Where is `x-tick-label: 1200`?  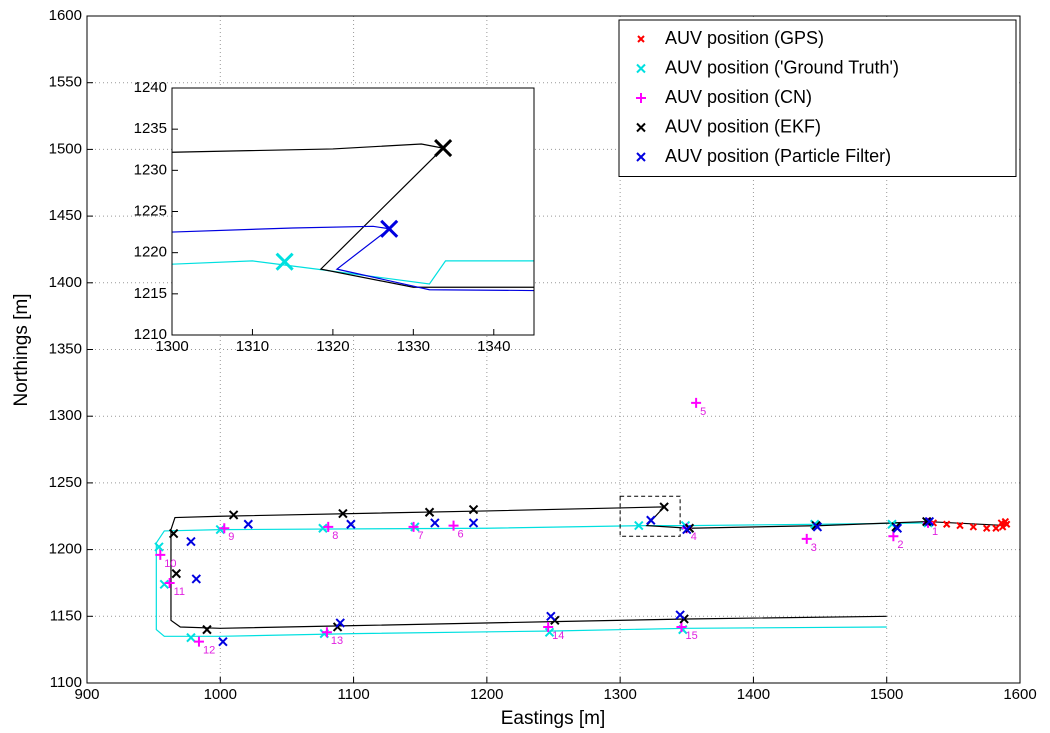 x-tick-label: 1200 is located at coordinates (486, 694).